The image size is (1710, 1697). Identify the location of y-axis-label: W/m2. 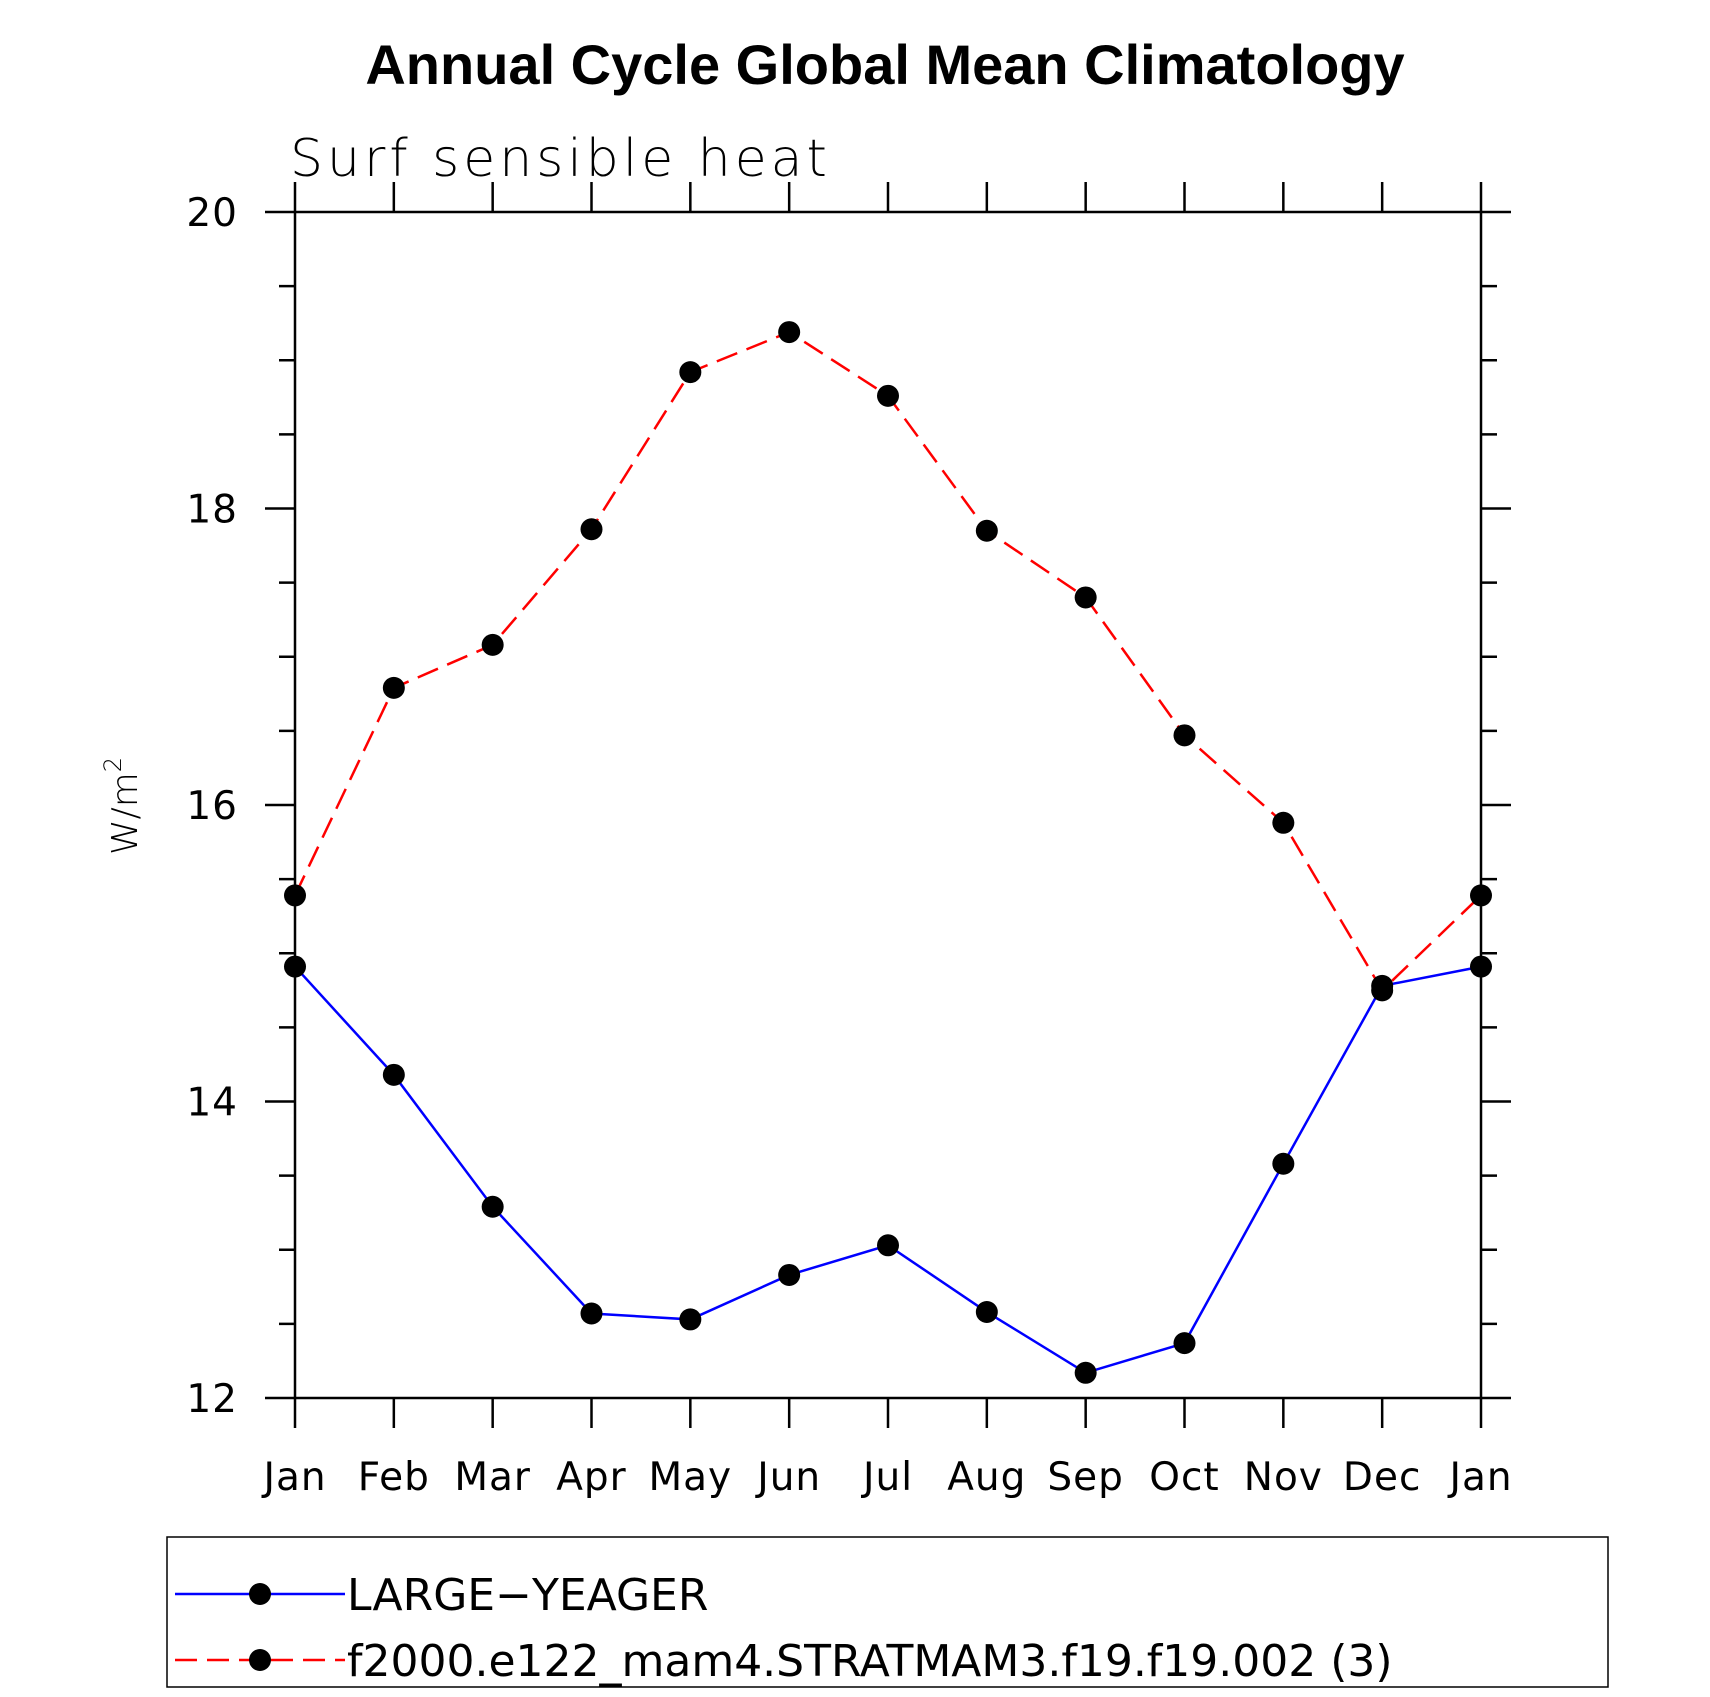
(122, 806).